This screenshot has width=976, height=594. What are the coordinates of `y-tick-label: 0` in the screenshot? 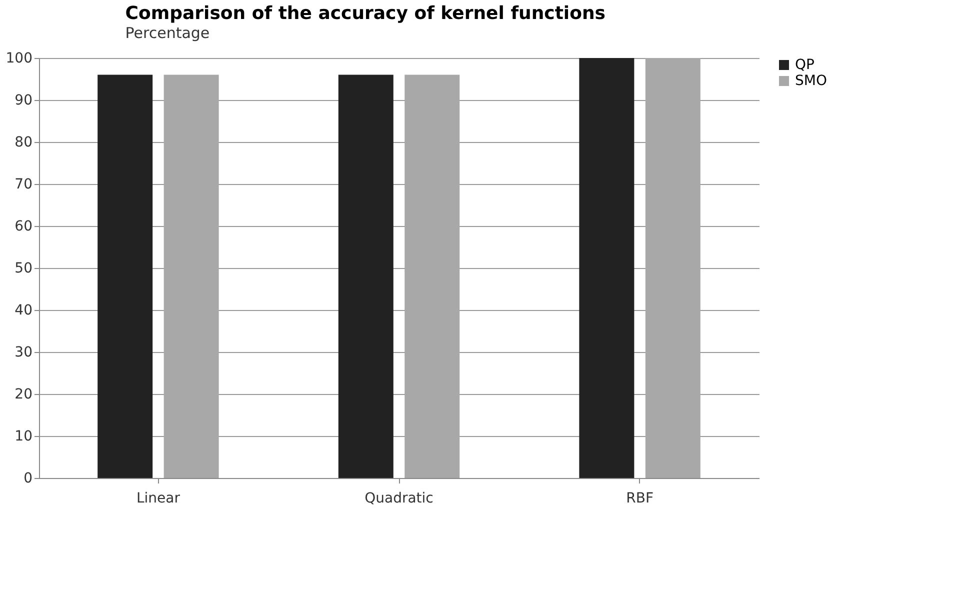 It's located at (28, 478).